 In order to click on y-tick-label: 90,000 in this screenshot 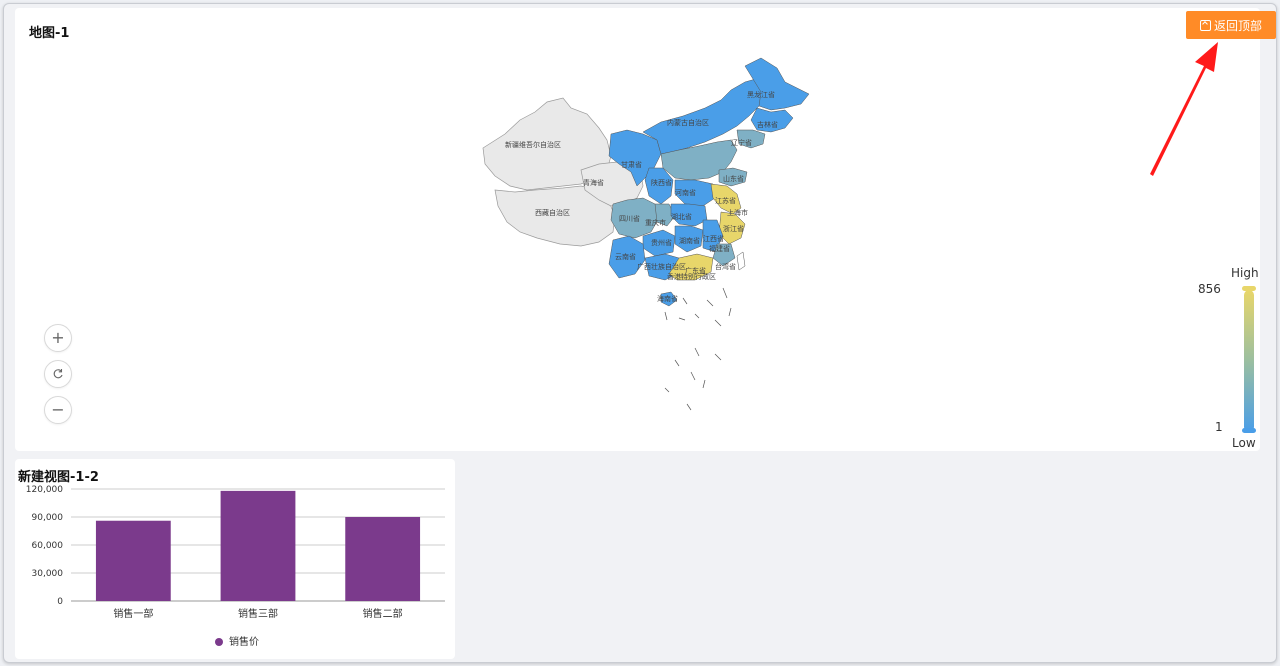, I will do `click(48, 518)`.